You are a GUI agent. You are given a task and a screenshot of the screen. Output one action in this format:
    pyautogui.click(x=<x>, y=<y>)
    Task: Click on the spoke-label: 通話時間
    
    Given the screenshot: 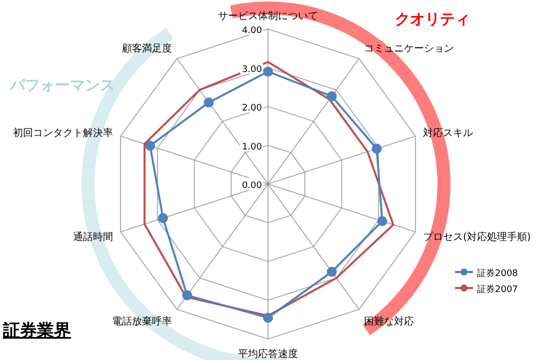 What is the action you would take?
    pyautogui.click(x=92, y=237)
    